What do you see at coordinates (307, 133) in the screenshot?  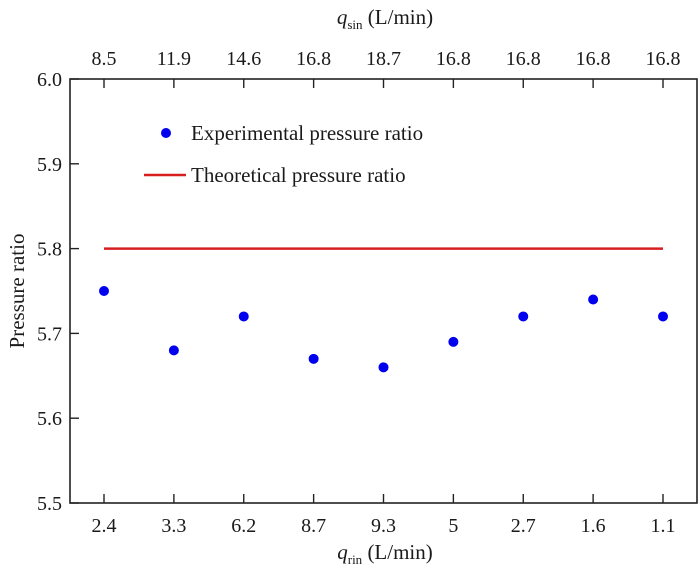 I see `legend-label-experimental: Experimental pressure ratio` at bounding box center [307, 133].